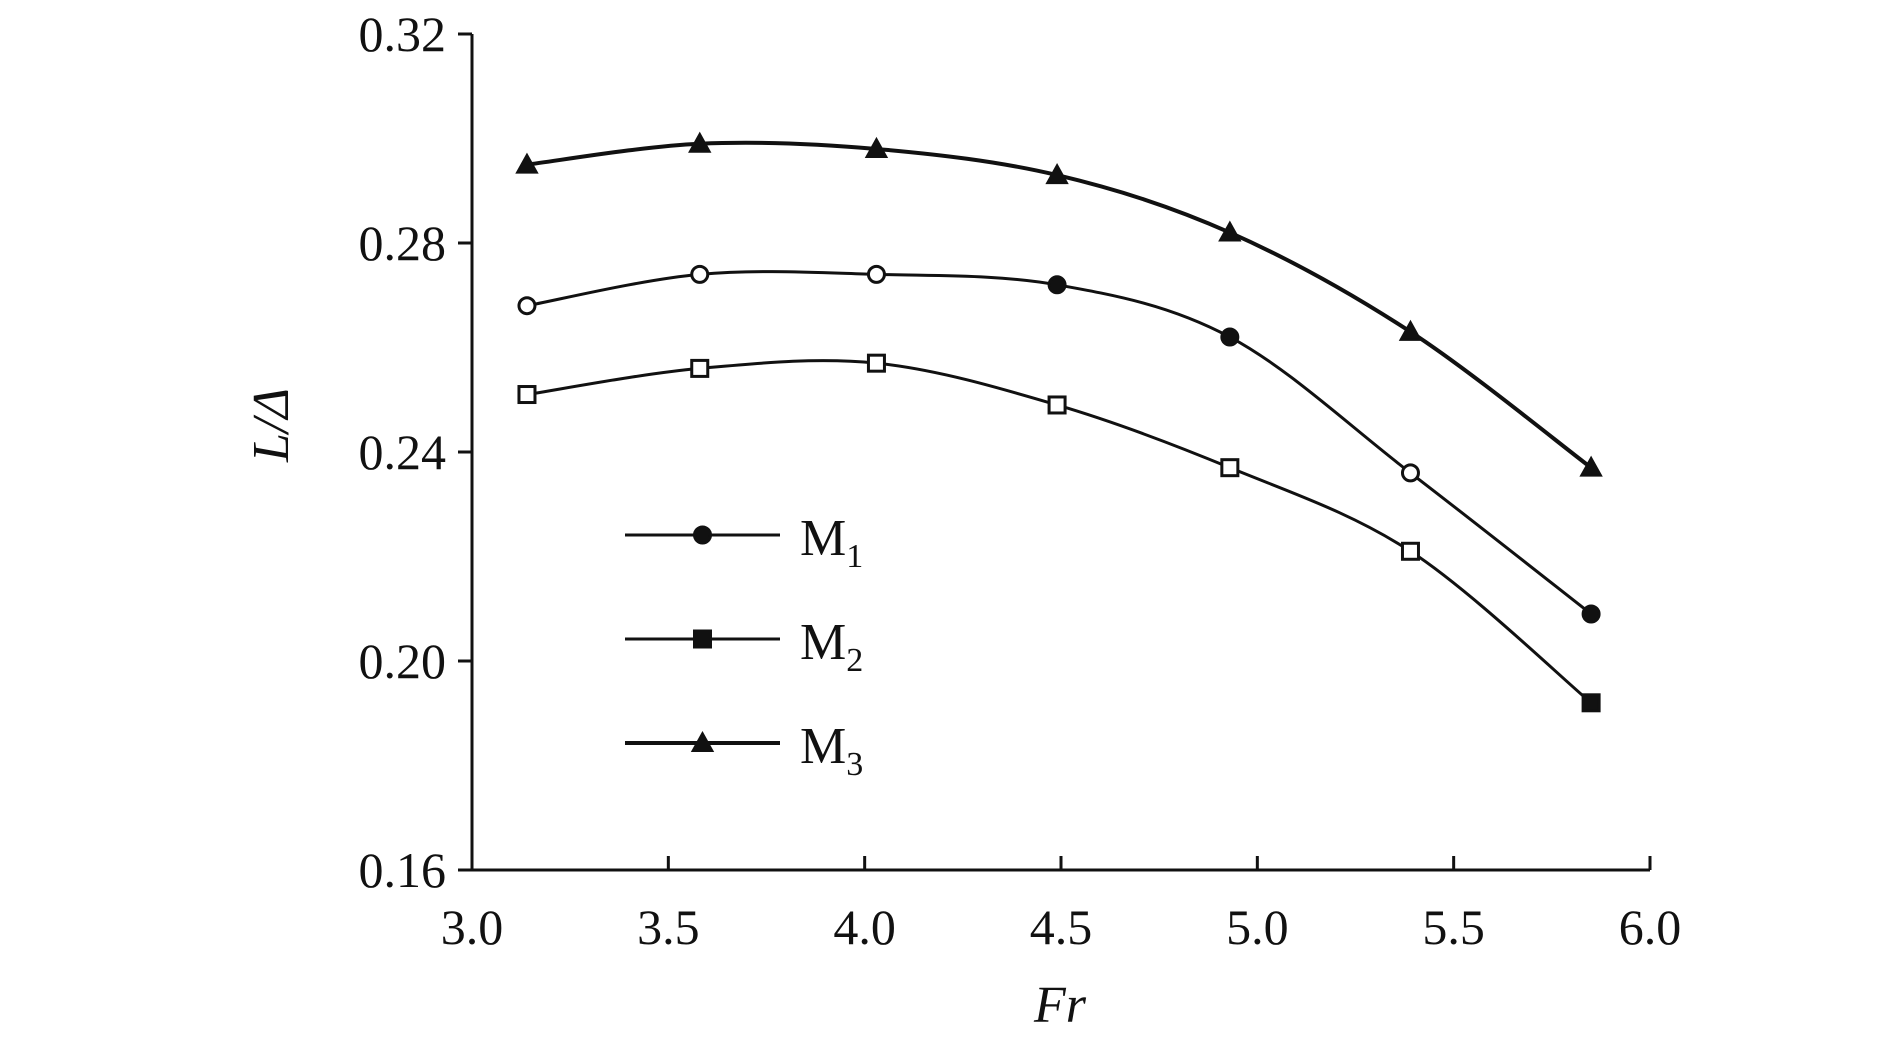  I want to click on legend-item-M2: M2, so click(744, 646).